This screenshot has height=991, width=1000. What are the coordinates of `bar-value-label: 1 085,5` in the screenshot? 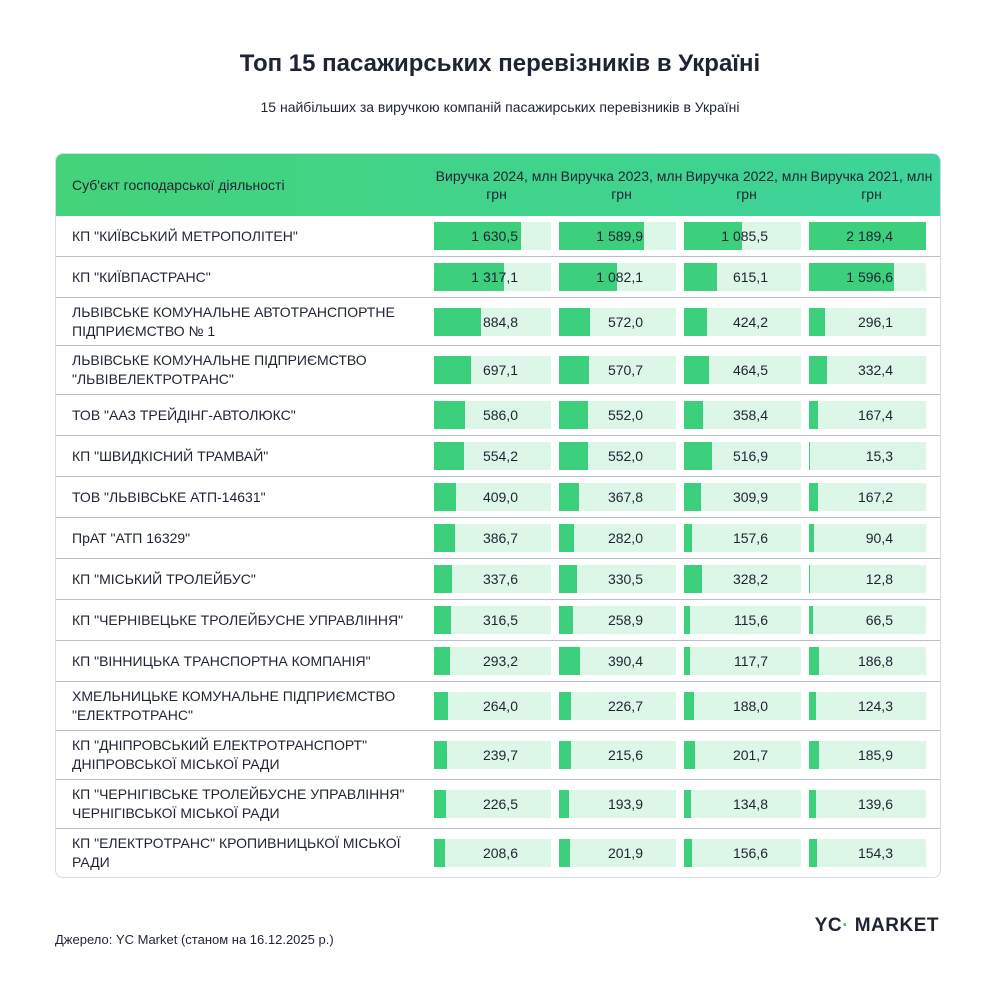 It's located at (744, 236).